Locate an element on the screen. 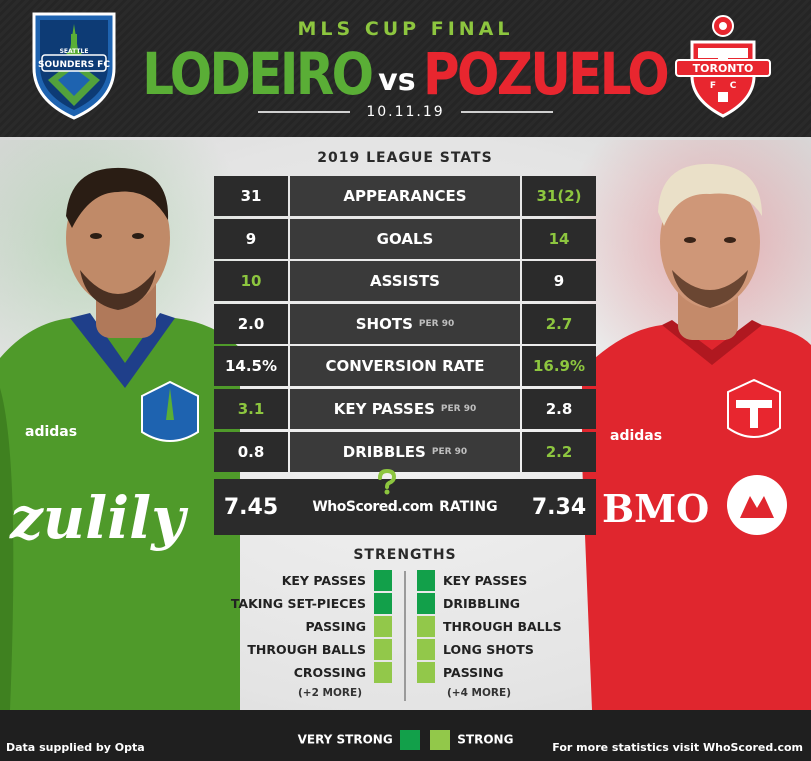 The image size is (811, 761). stat-left-value: 14.5% is located at coordinates (251, 366).